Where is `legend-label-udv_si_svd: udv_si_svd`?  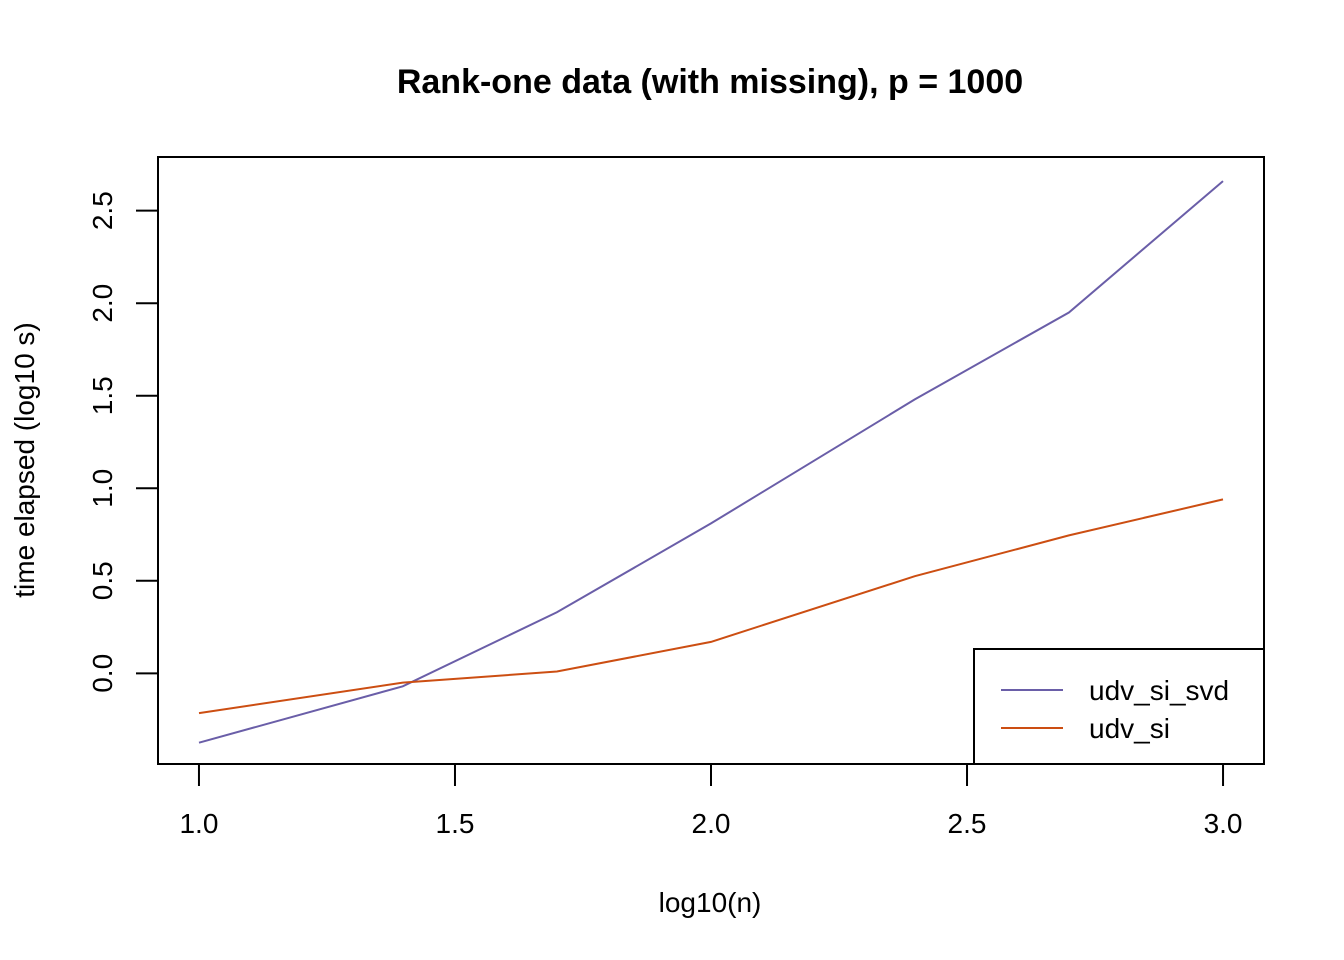
legend-label-udv_si_svd: udv_si_svd is located at coordinates (1159, 690).